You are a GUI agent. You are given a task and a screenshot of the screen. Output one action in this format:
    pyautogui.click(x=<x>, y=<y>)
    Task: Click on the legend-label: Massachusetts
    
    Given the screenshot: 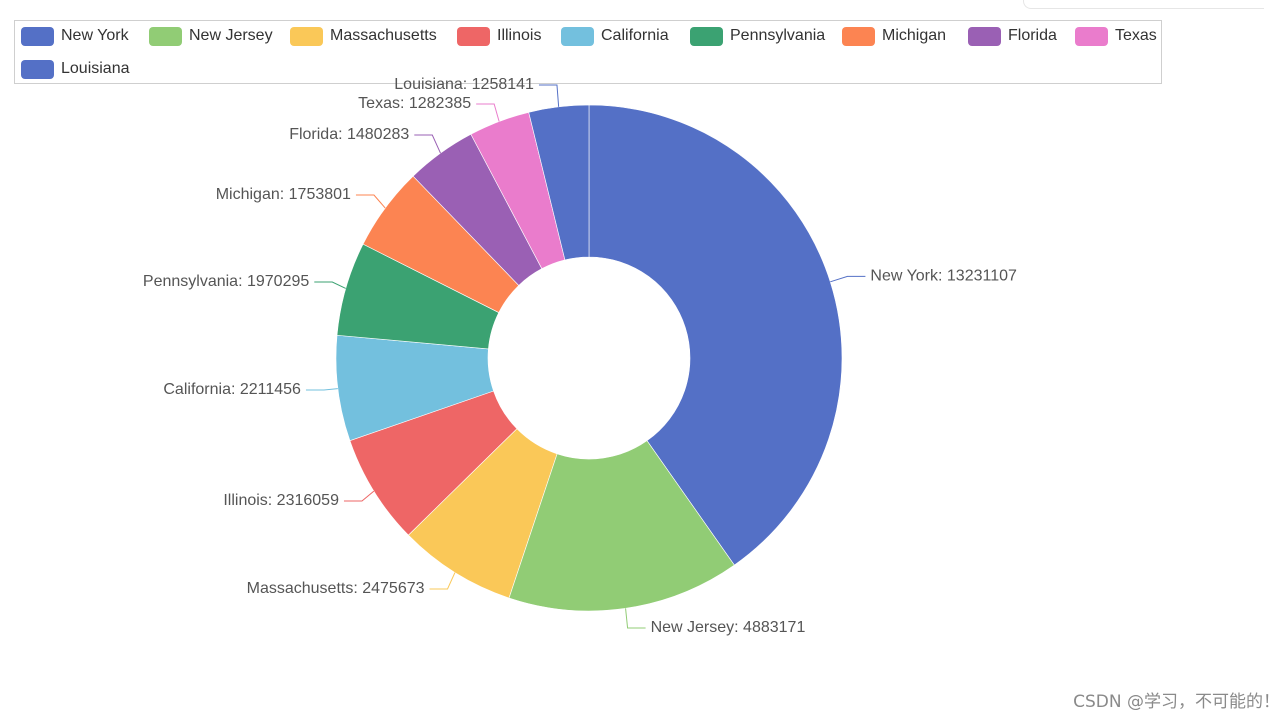 What is the action you would take?
    pyautogui.click(x=383, y=35)
    